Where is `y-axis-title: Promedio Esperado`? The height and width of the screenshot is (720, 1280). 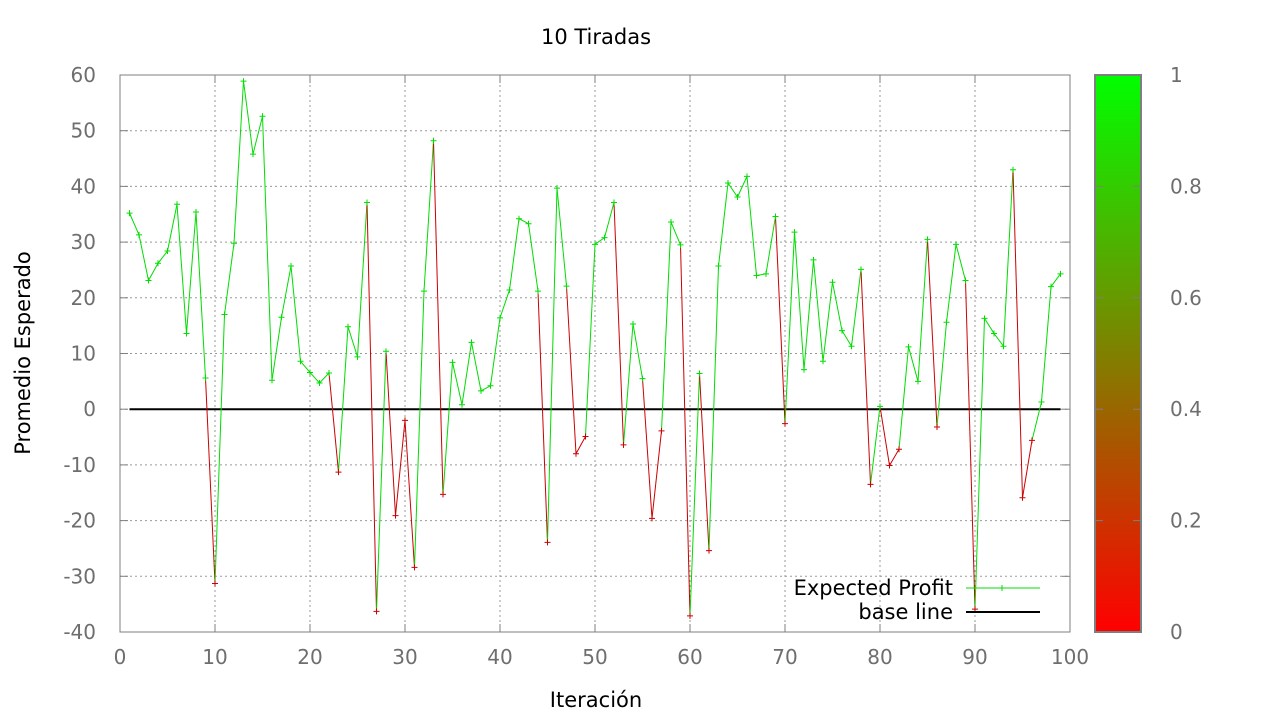
y-axis-title: Promedio Esperado is located at coordinates (23, 353).